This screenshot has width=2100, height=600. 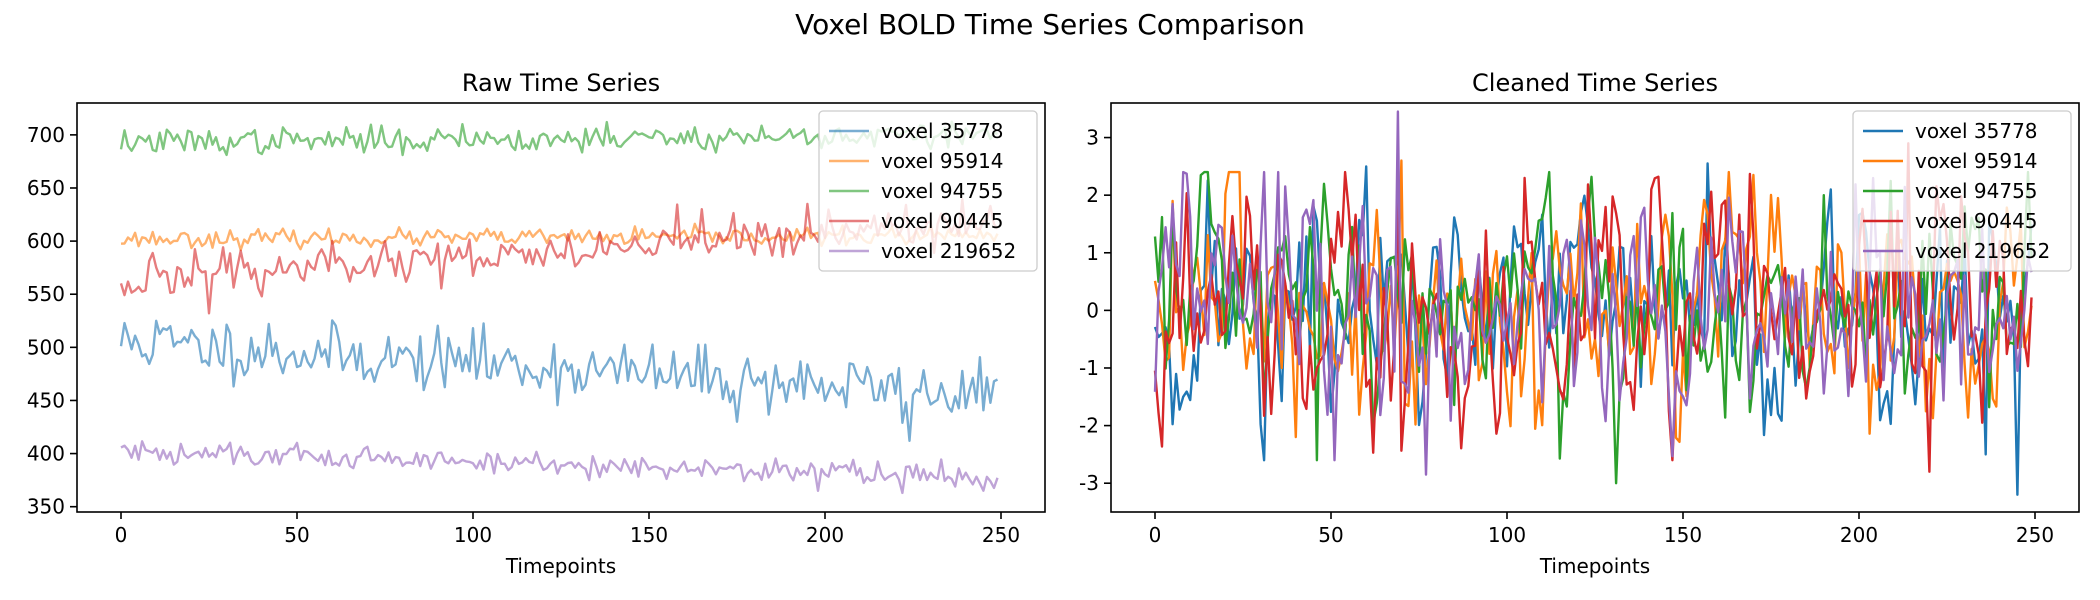 I want to click on cleaned-panel-title: Cleaned Time Series, so click(x=1595, y=83).